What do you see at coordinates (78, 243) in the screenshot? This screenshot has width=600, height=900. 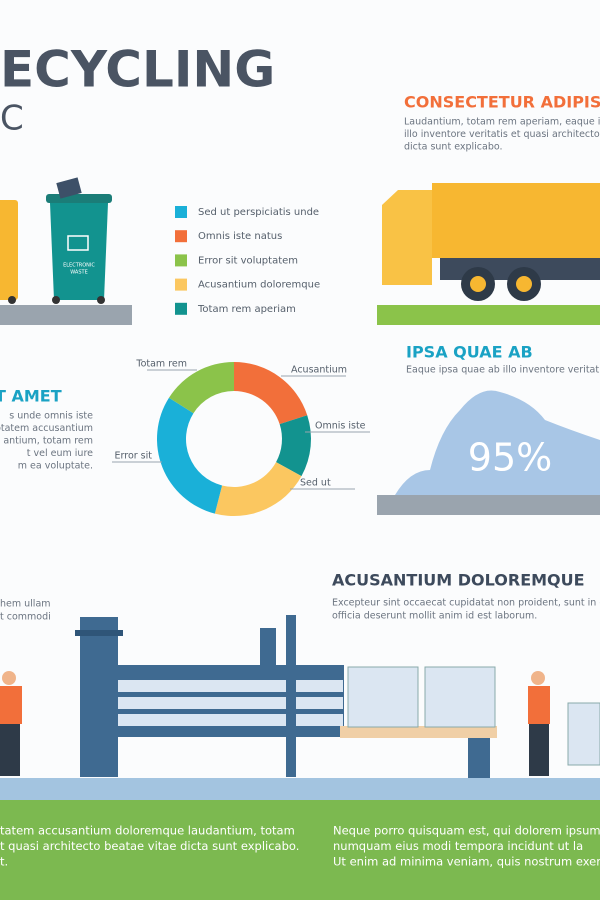 I see `bin-icon` at bounding box center [78, 243].